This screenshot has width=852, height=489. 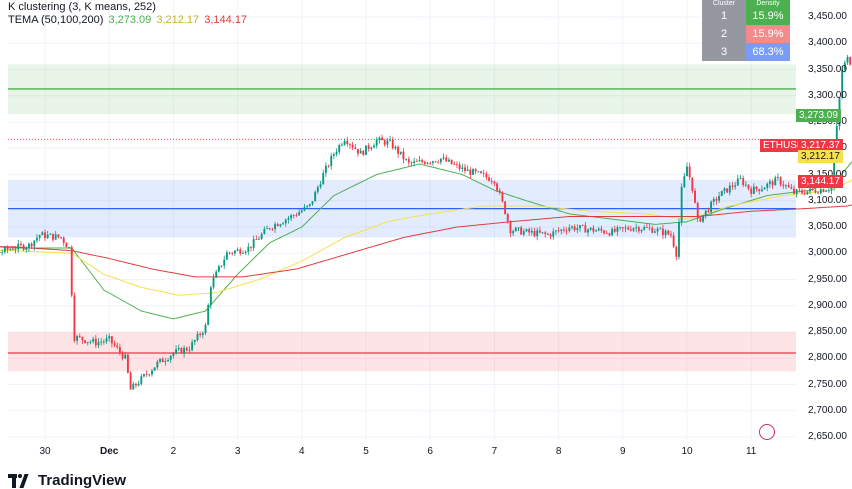 I want to click on time-tick-label: 30, so click(x=44, y=451).